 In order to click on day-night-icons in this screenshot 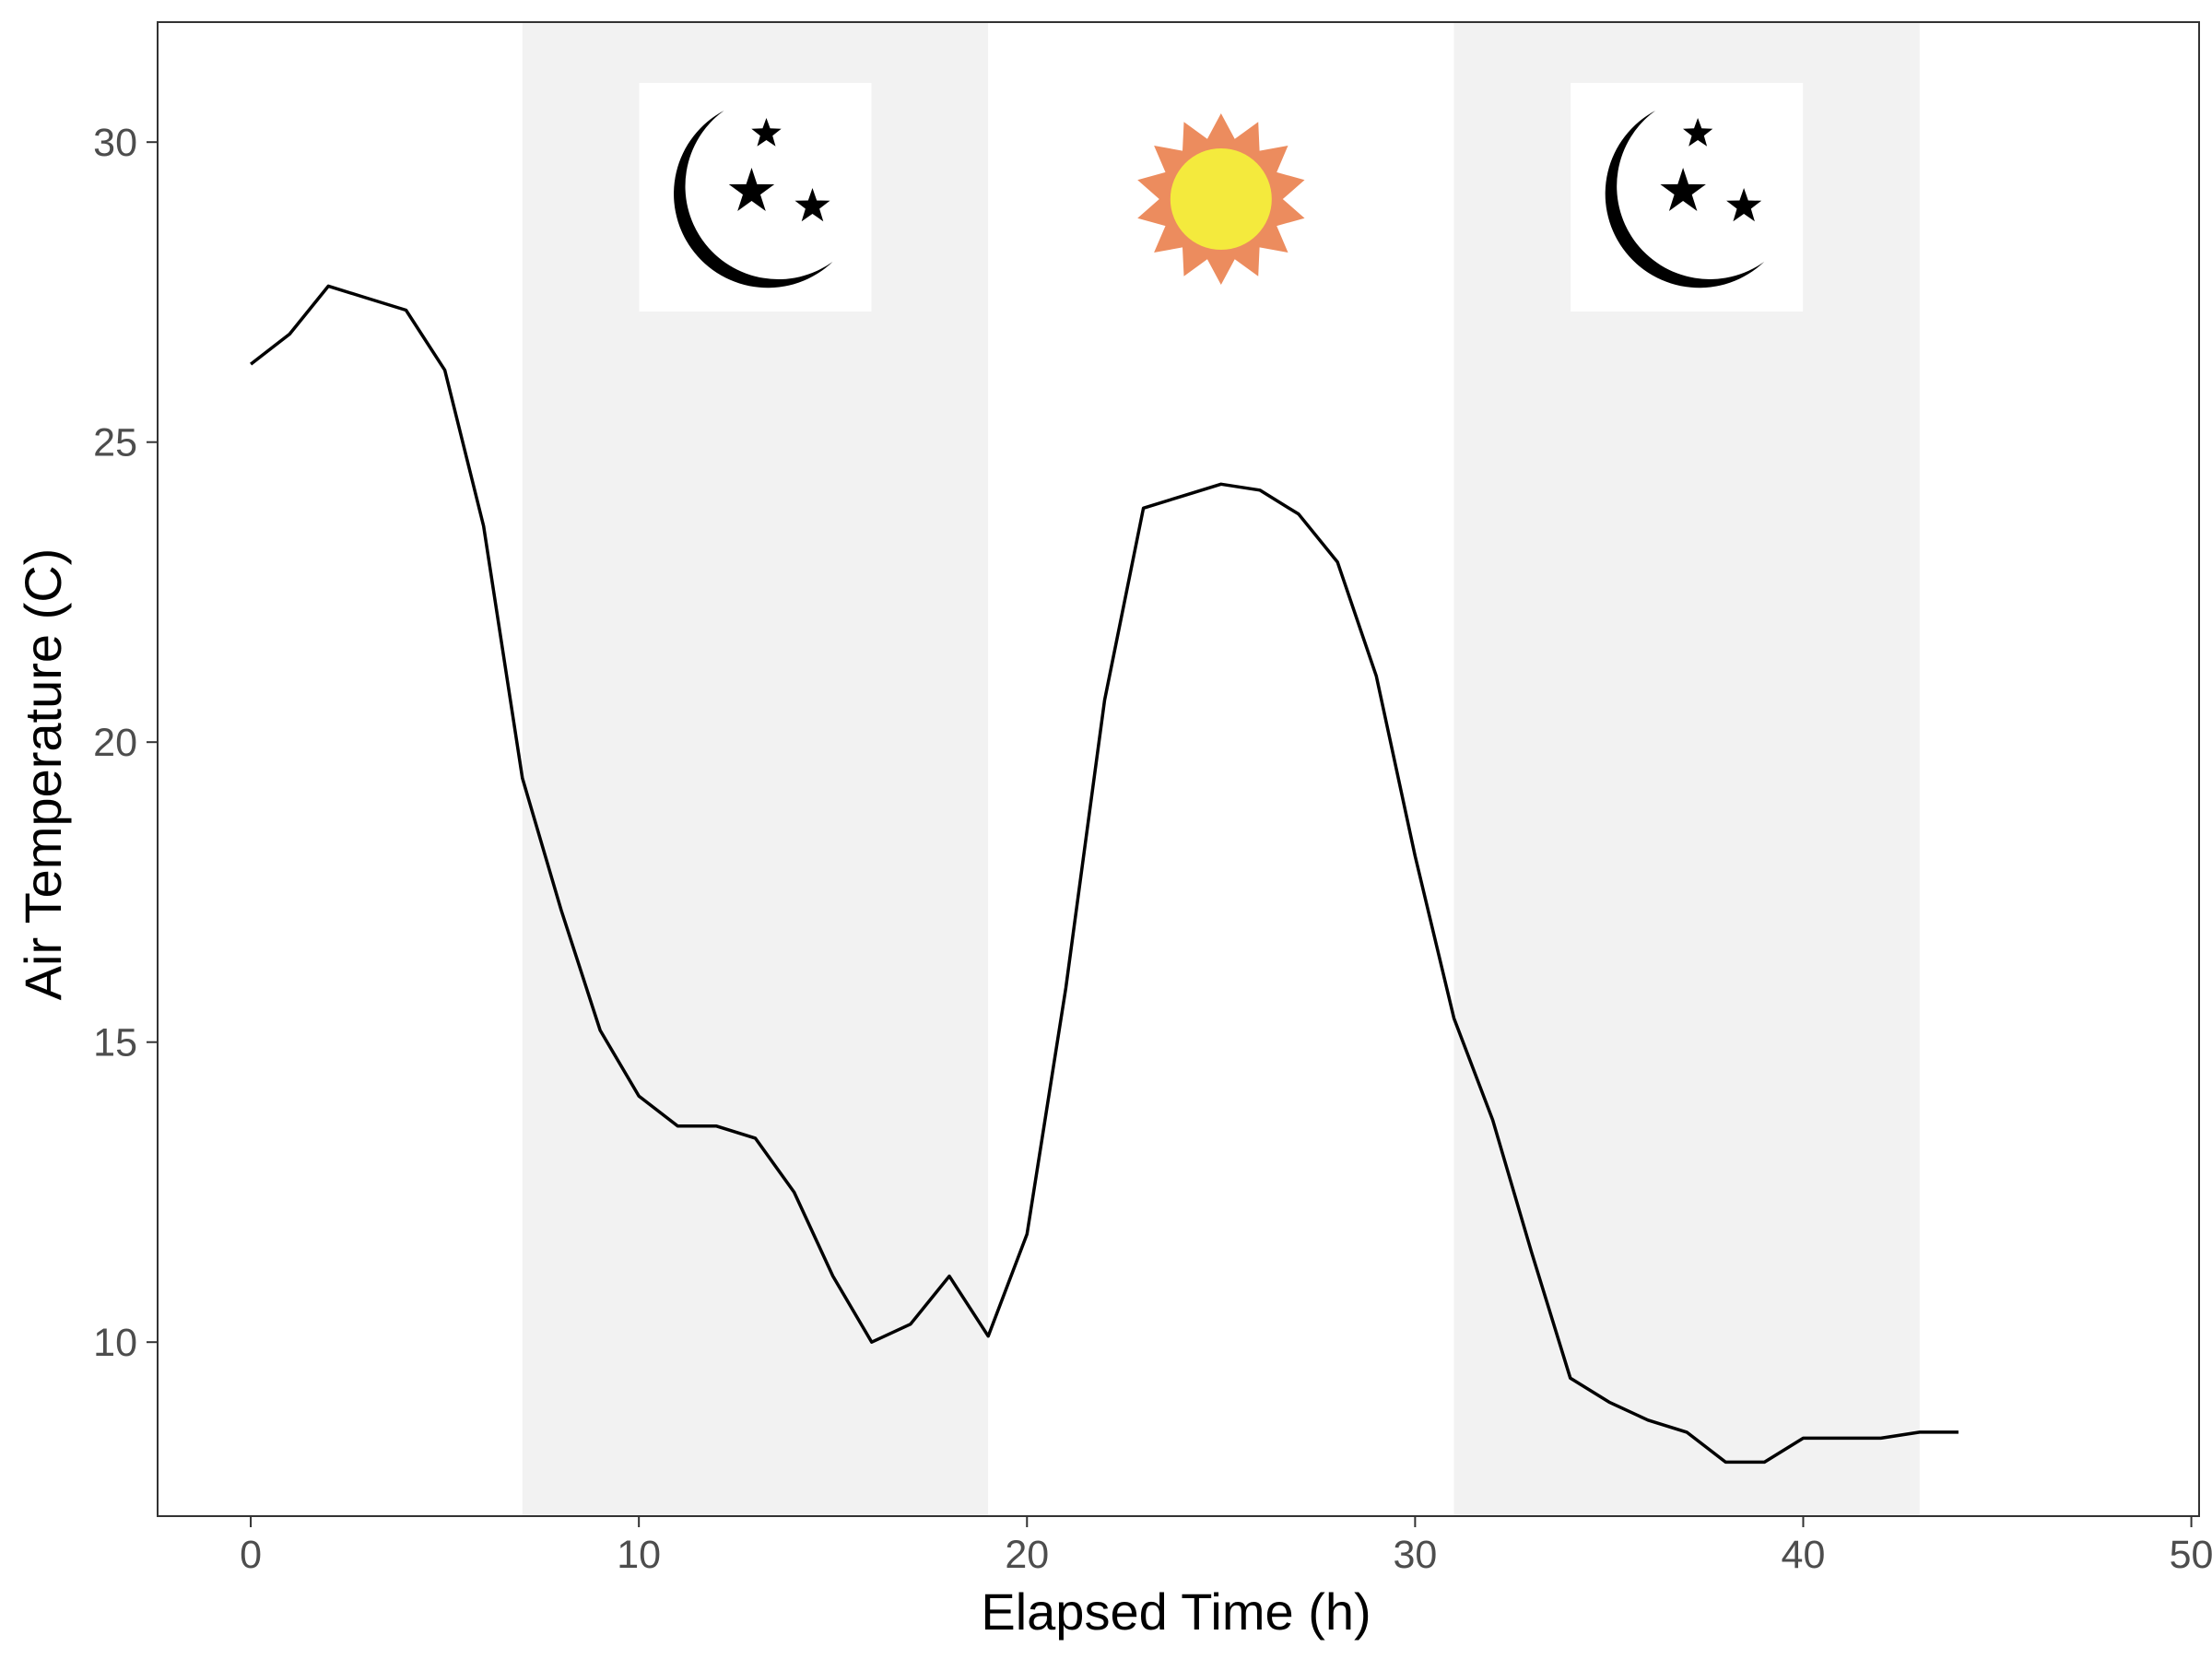, I will do `click(1221, 197)`.